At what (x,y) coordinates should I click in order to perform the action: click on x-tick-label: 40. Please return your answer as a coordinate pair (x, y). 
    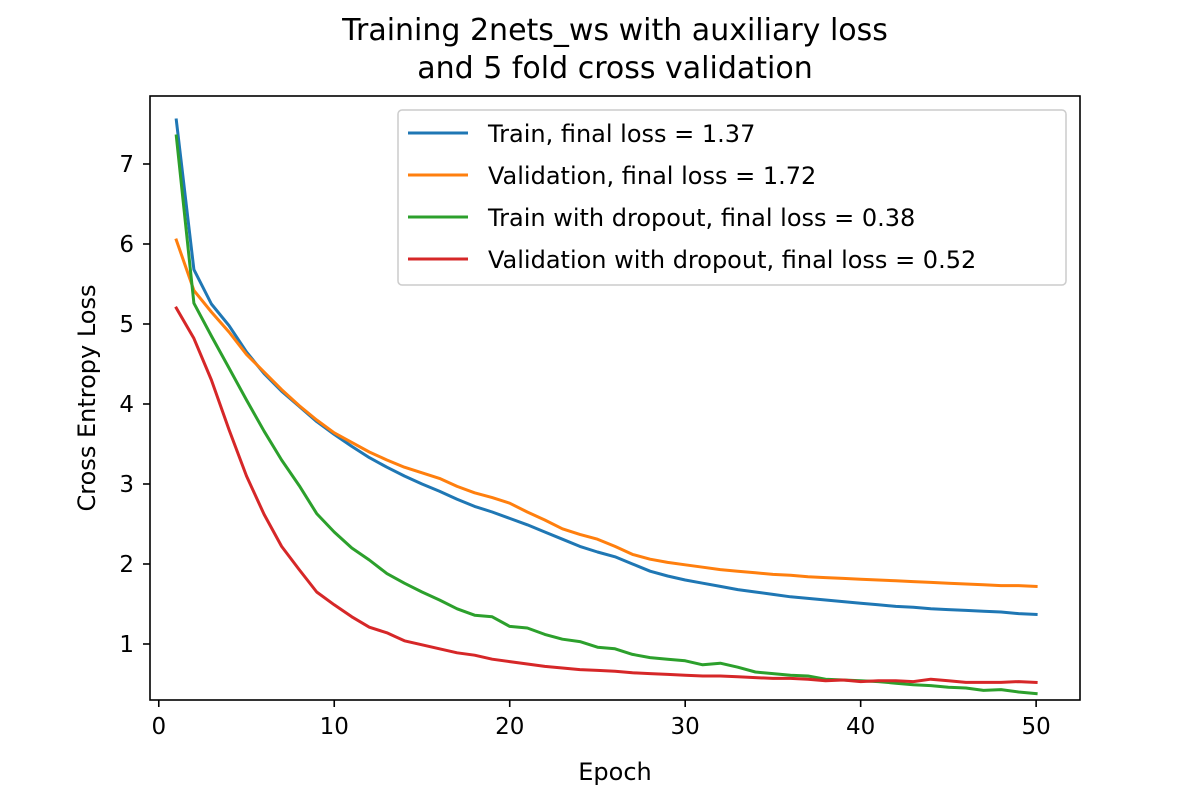
    Looking at the image, I should click on (860, 727).